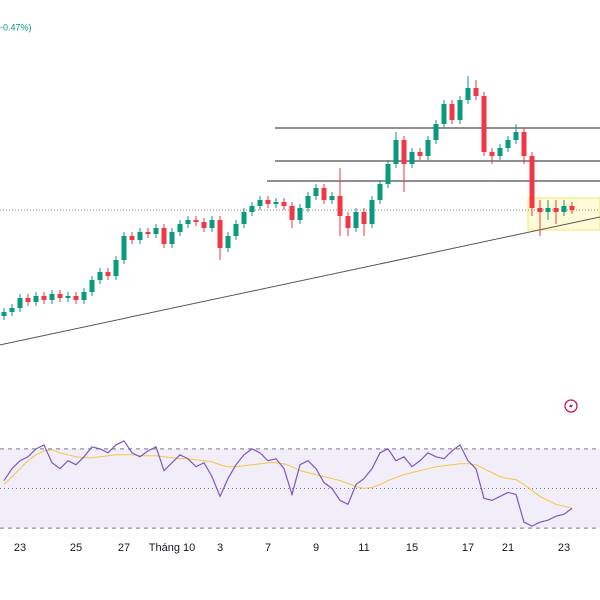  What do you see at coordinates (16, 27) in the screenshot?
I see `header-text: -0.47%)` at bounding box center [16, 27].